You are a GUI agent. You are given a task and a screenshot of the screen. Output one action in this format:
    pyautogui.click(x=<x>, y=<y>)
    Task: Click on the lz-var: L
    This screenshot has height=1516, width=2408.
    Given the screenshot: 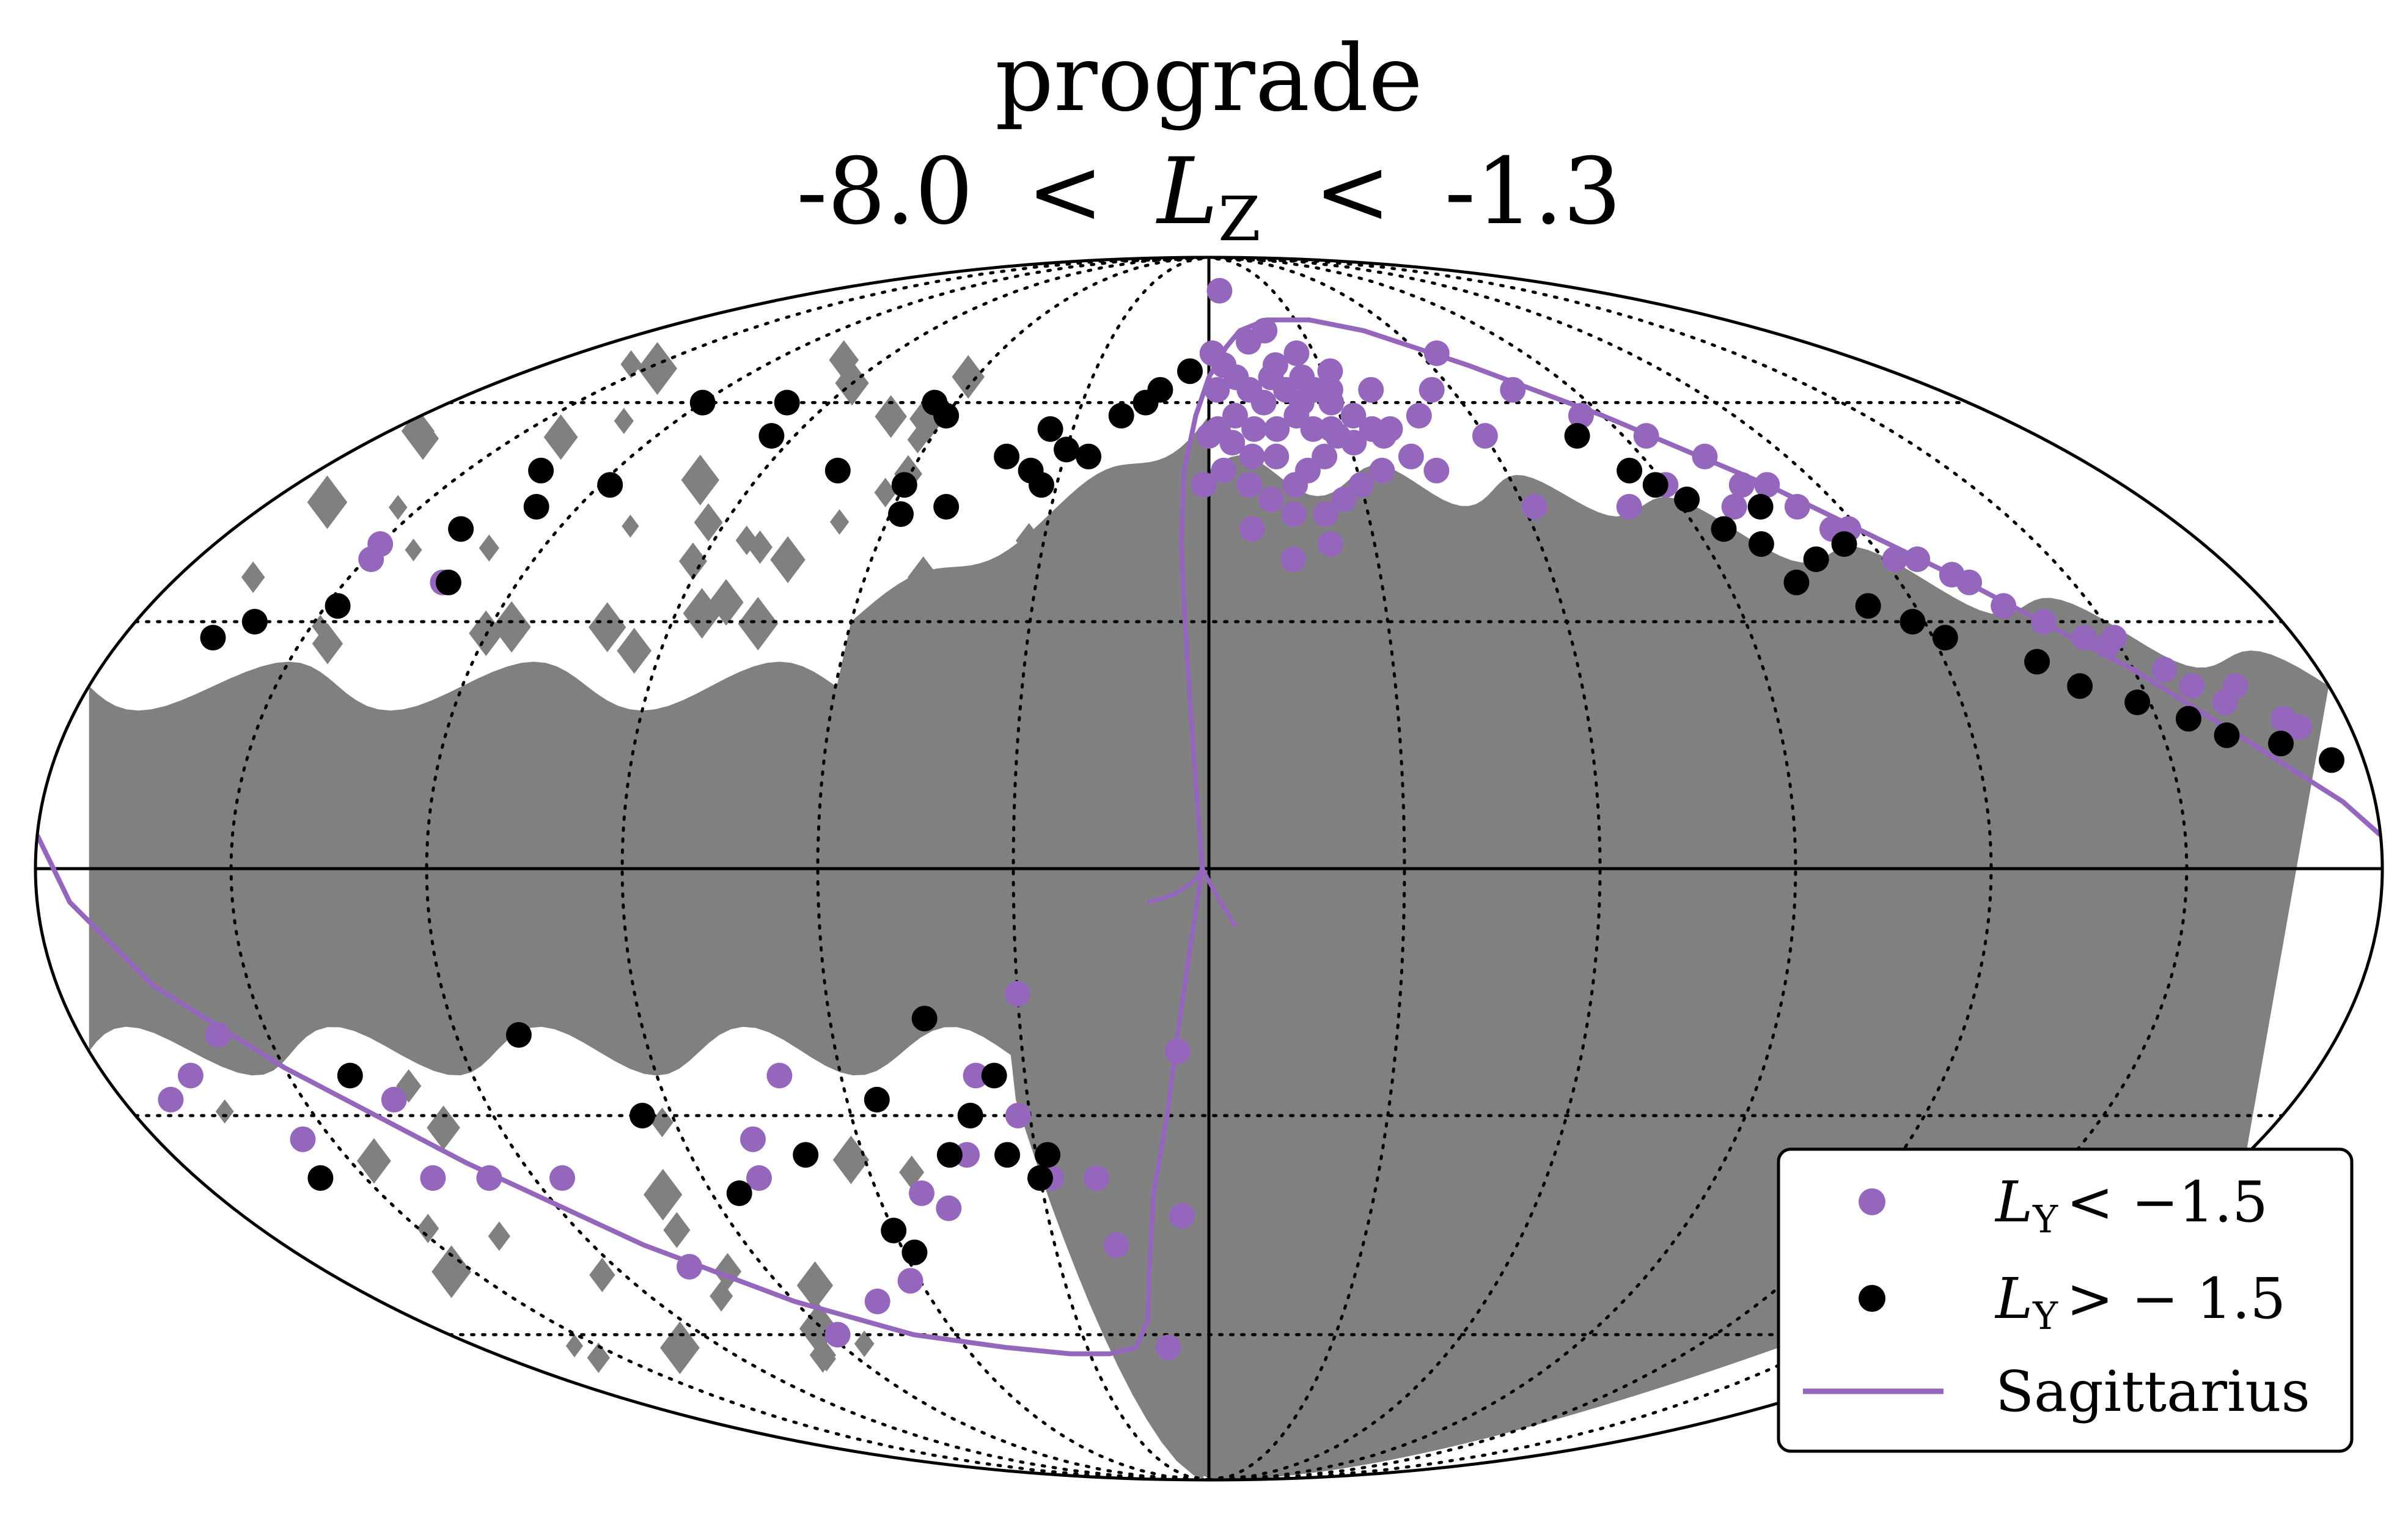 What is the action you would take?
    pyautogui.click(x=1186, y=192)
    